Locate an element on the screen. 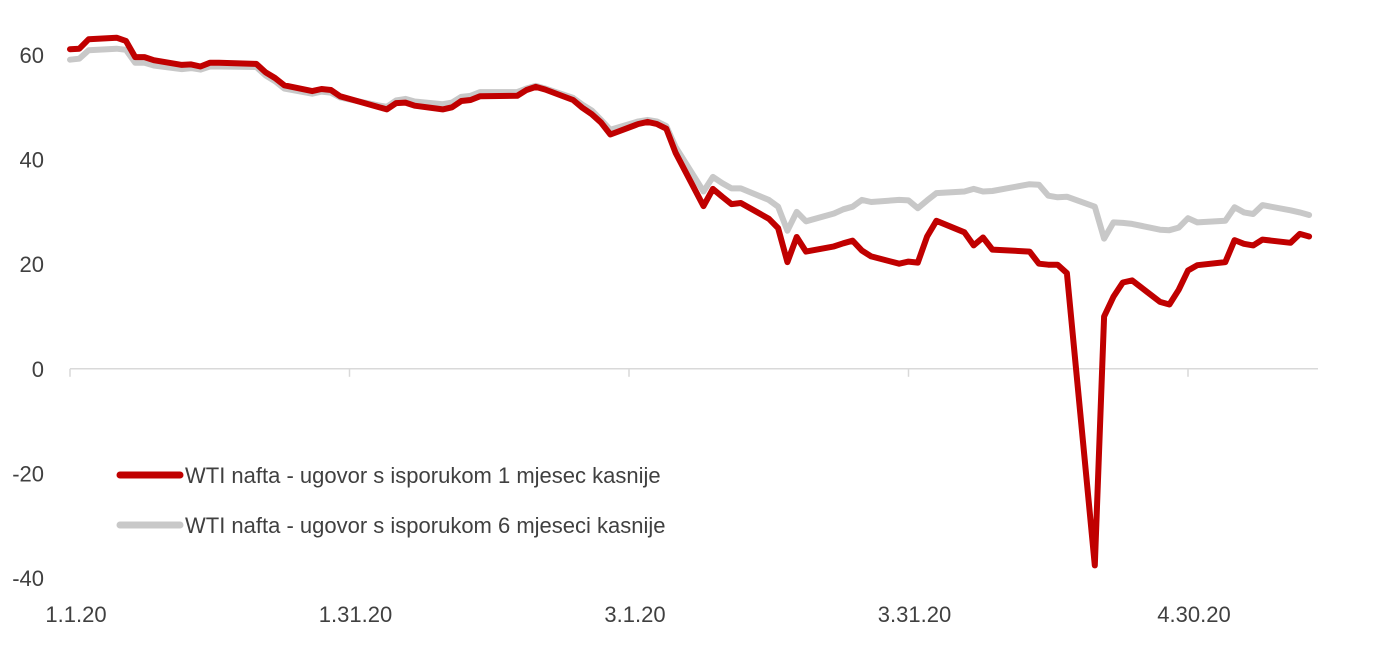 This screenshot has height=666, width=1386. y-tick-label: 60 is located at coordinates (32, 55).